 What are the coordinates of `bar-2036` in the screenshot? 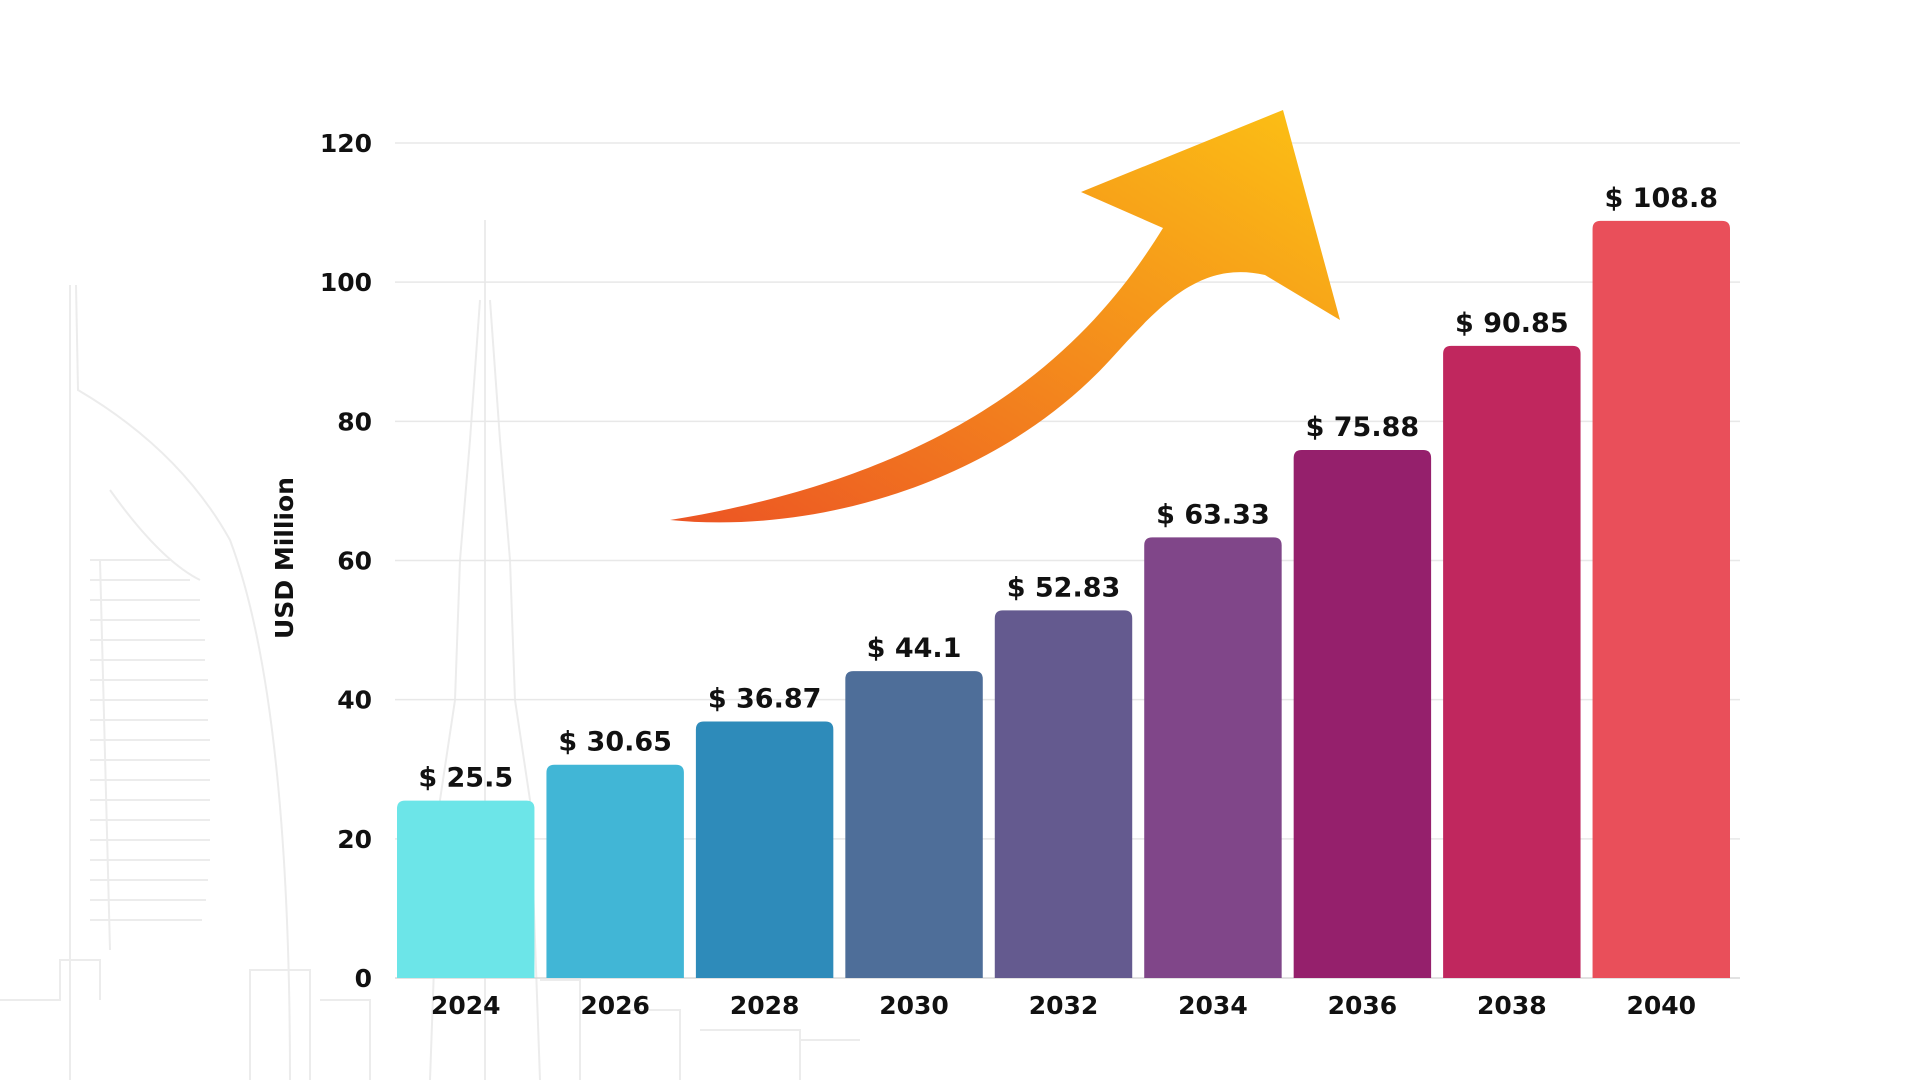 It's located at (1362, 714).